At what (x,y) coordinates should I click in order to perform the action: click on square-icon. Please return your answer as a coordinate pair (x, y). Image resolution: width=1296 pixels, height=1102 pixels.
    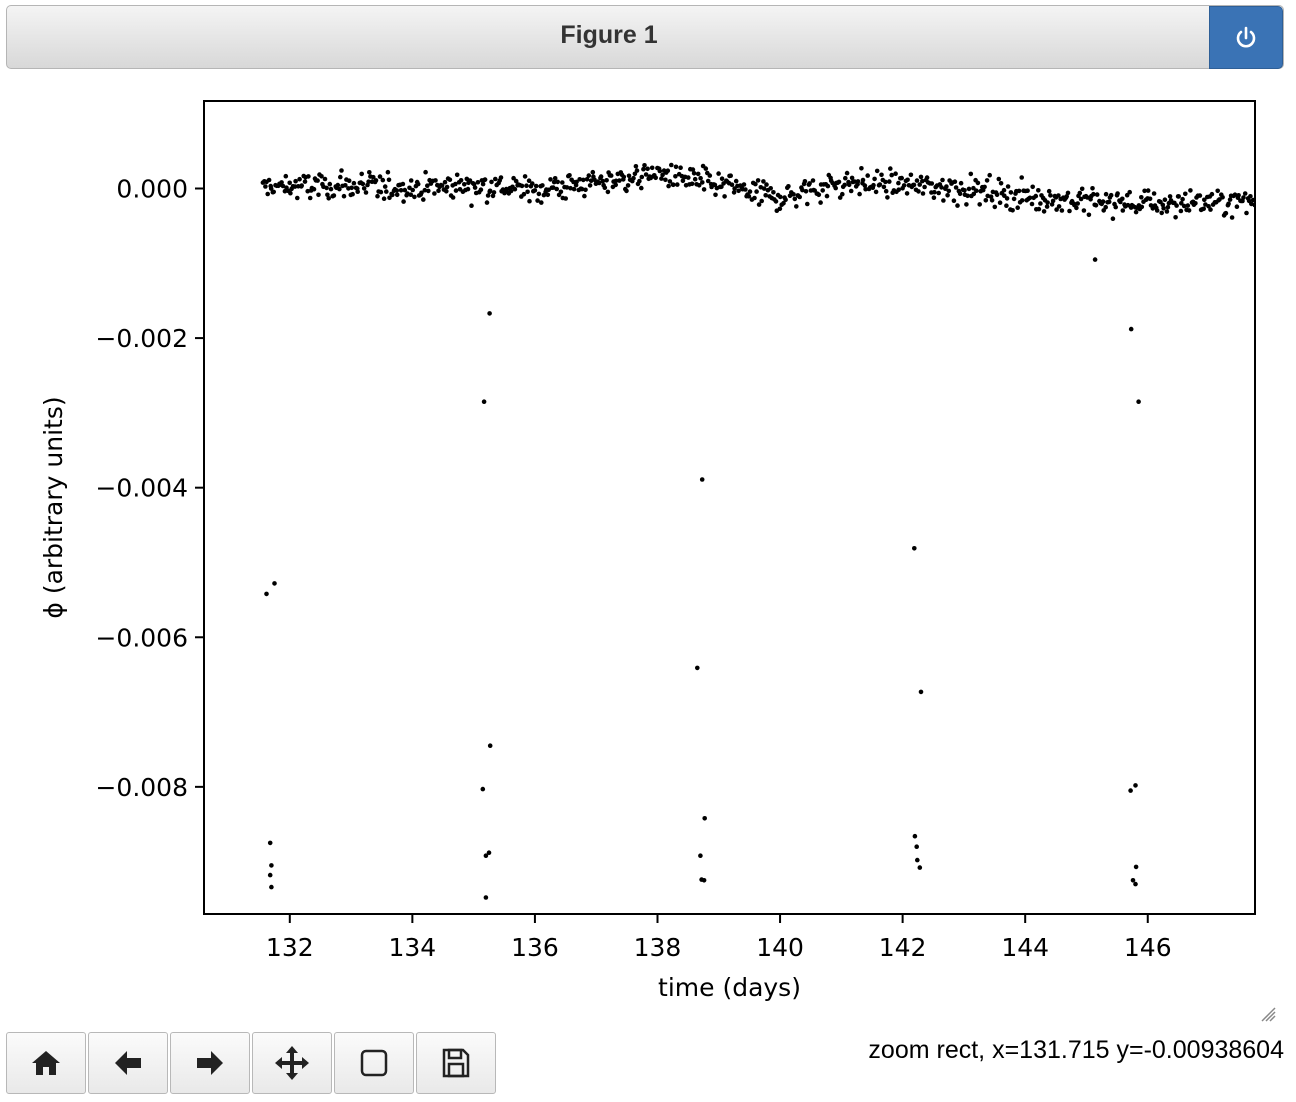
    Looking at the image, I should click on (374, 1063).